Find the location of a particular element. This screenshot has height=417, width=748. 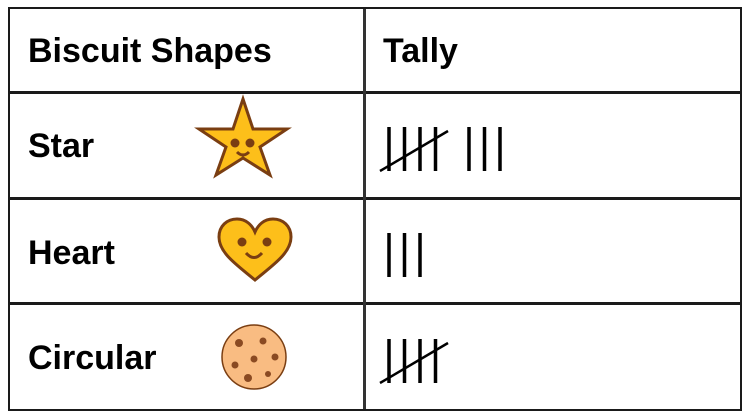

header-tally: Tally is located at coordinates (420, 51).